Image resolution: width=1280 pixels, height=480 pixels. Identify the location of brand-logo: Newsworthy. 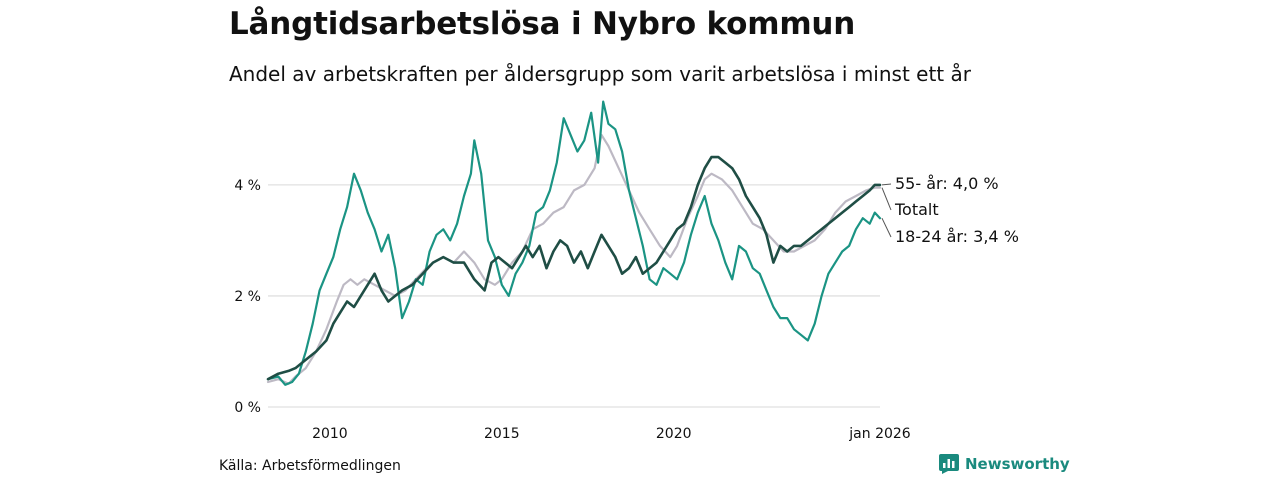
(1004, 464).